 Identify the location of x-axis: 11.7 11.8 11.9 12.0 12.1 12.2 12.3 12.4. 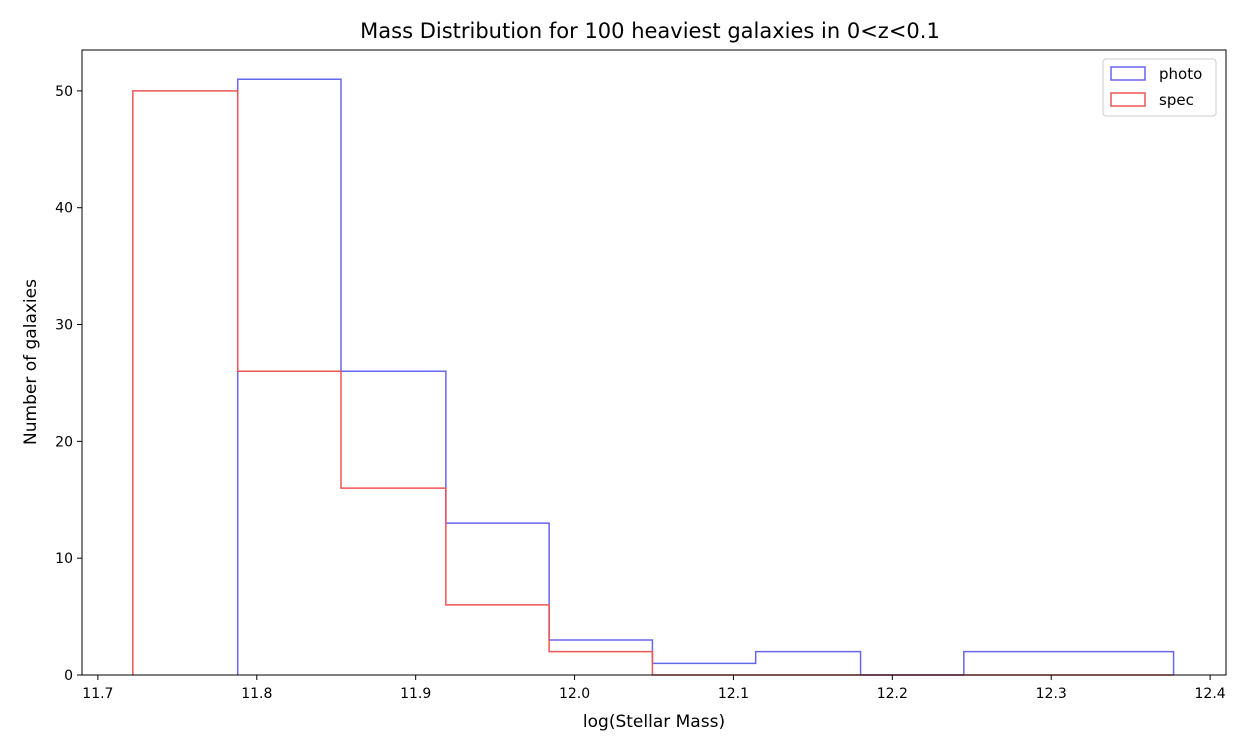
(654, 688).